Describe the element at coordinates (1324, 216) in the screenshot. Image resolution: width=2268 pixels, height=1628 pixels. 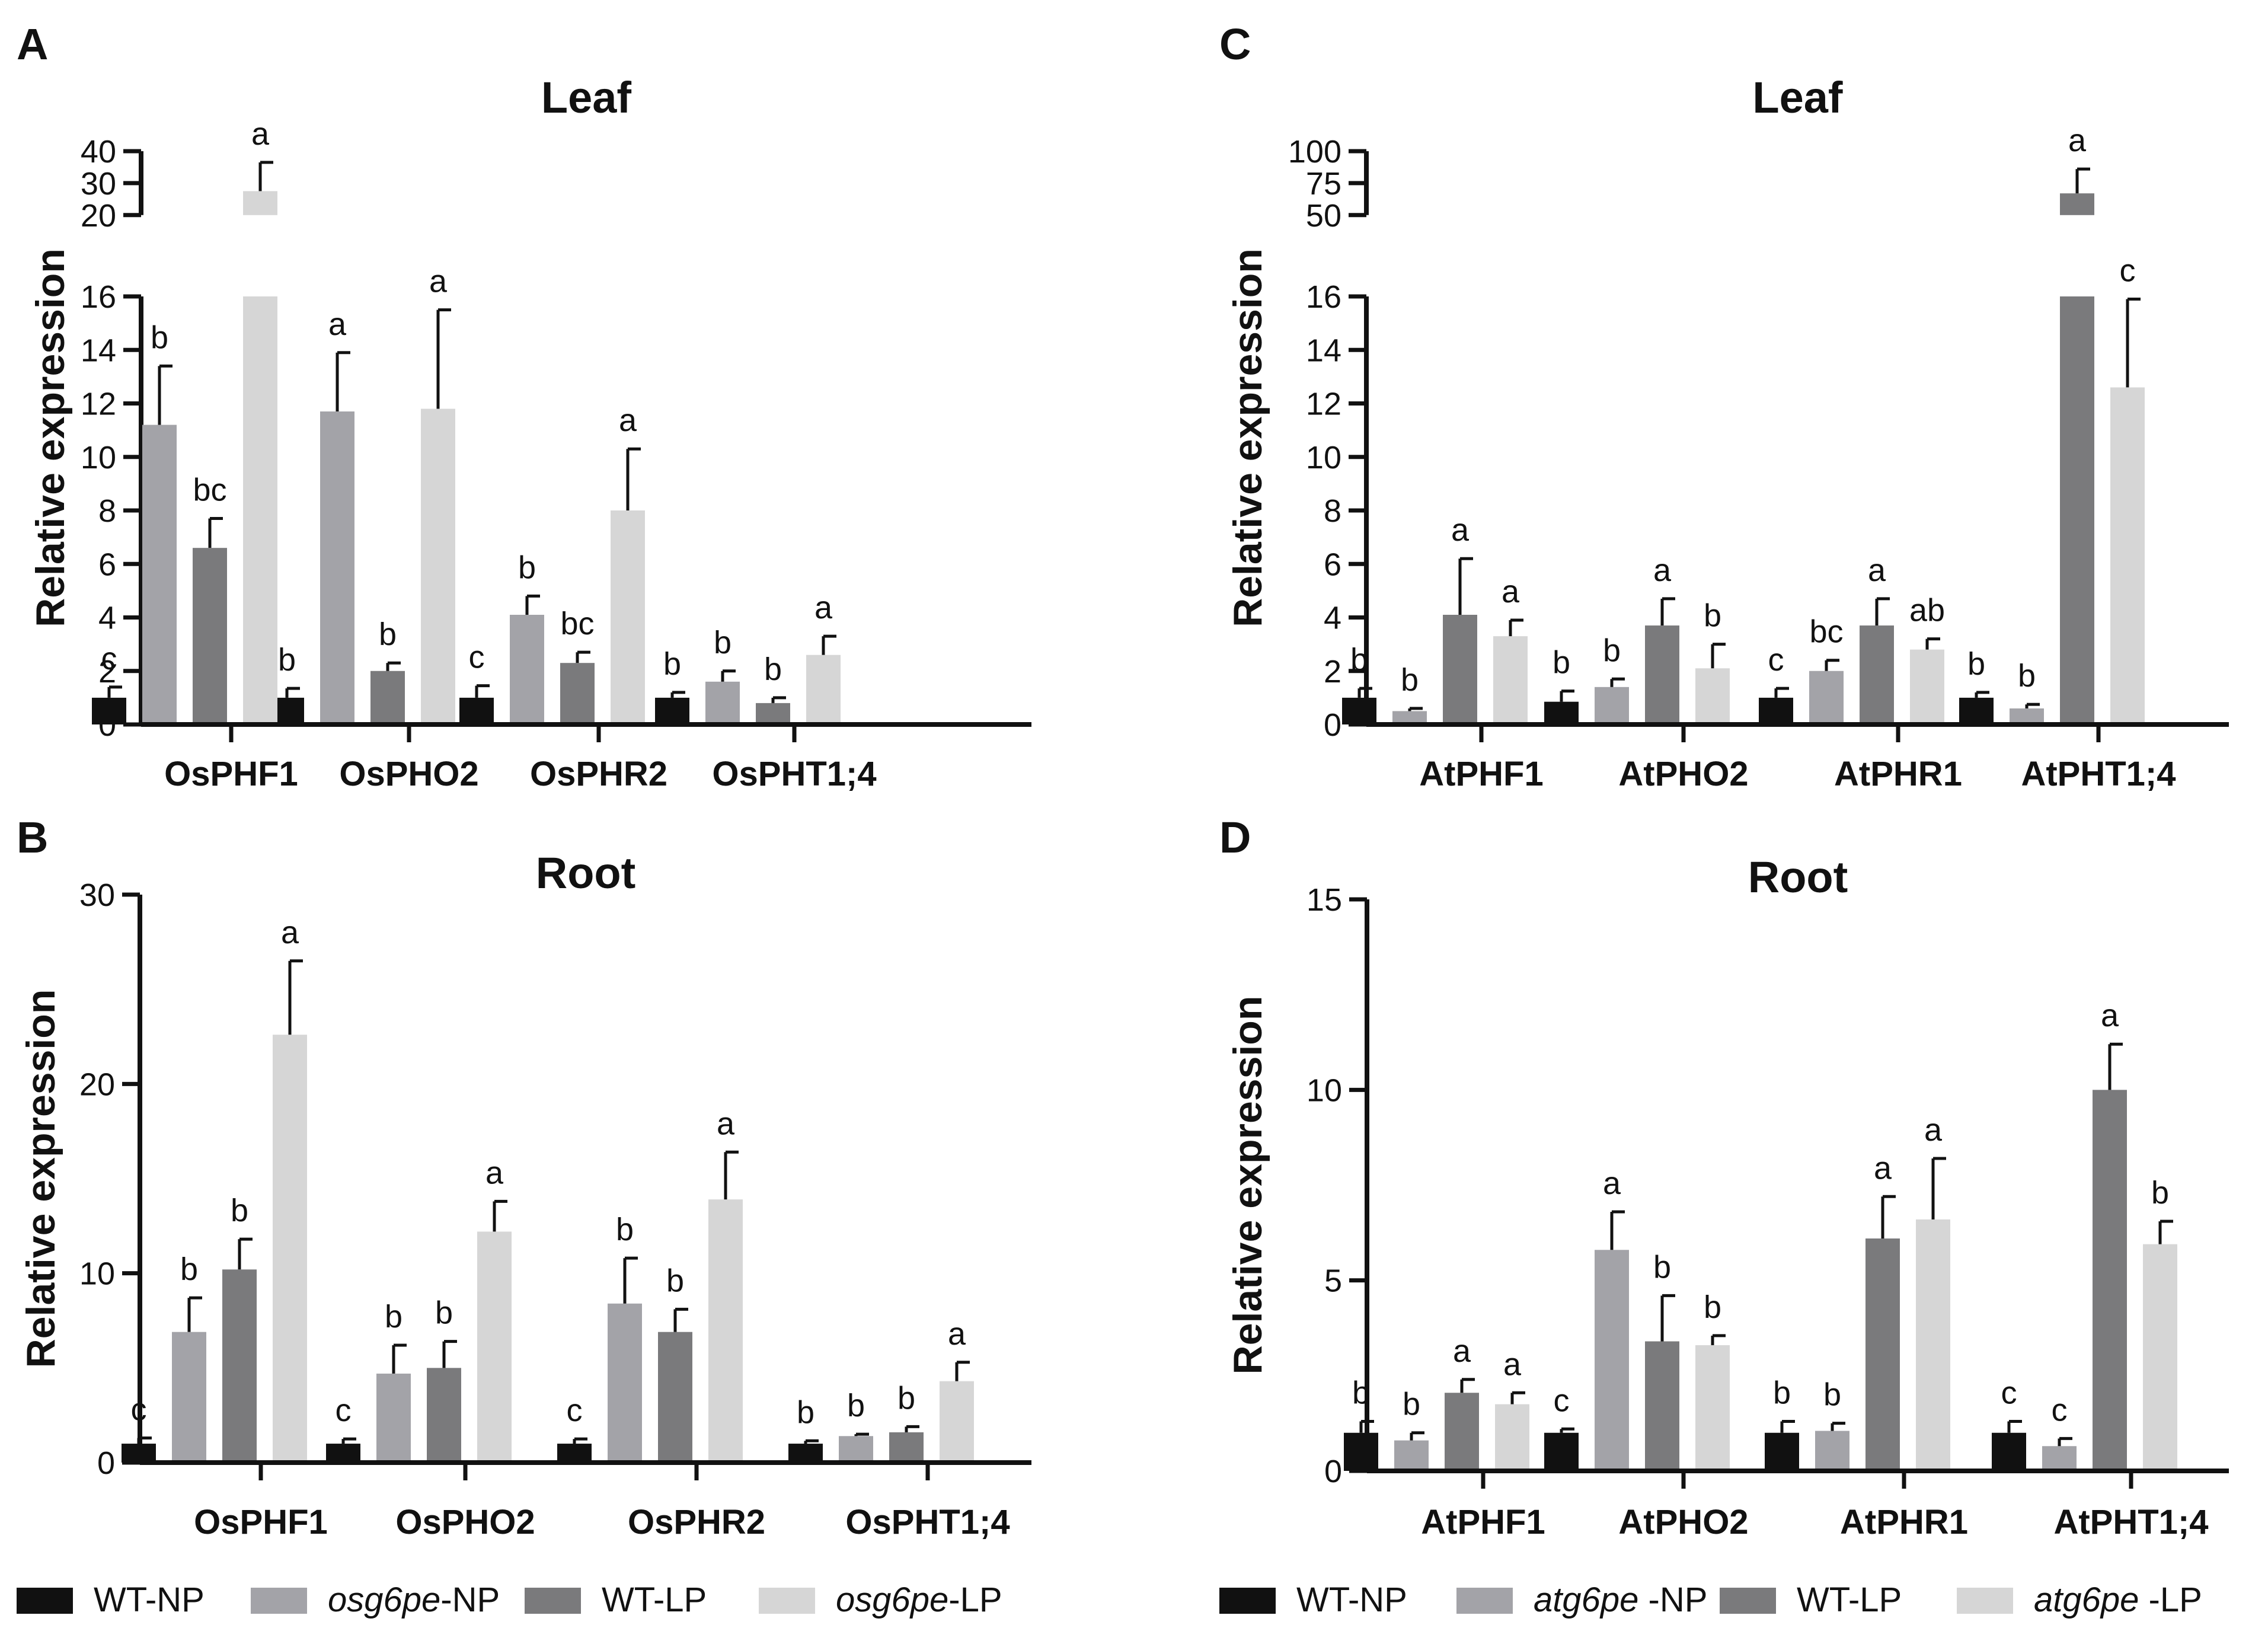
I see `y-tick-label: 50` at that location.